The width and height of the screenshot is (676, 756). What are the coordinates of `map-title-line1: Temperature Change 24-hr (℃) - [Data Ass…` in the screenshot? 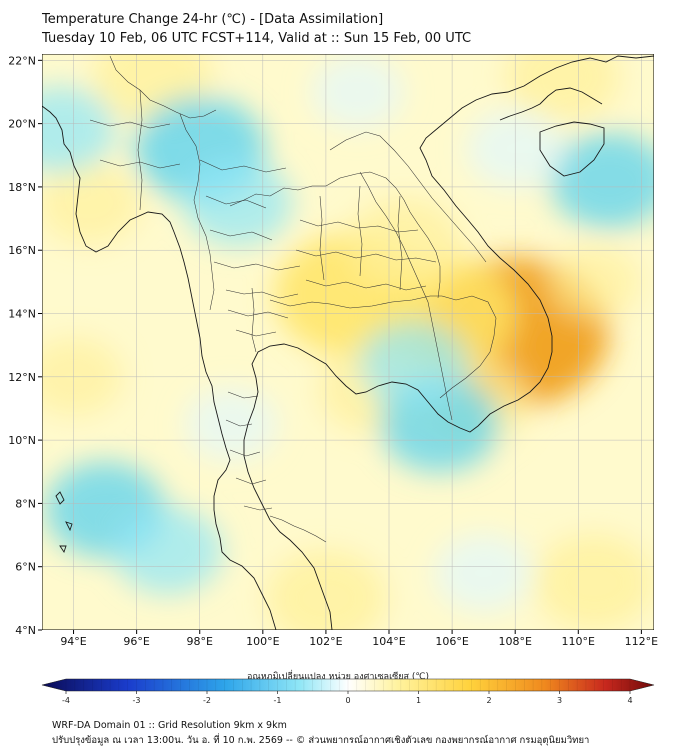 It's located at (213, 19).